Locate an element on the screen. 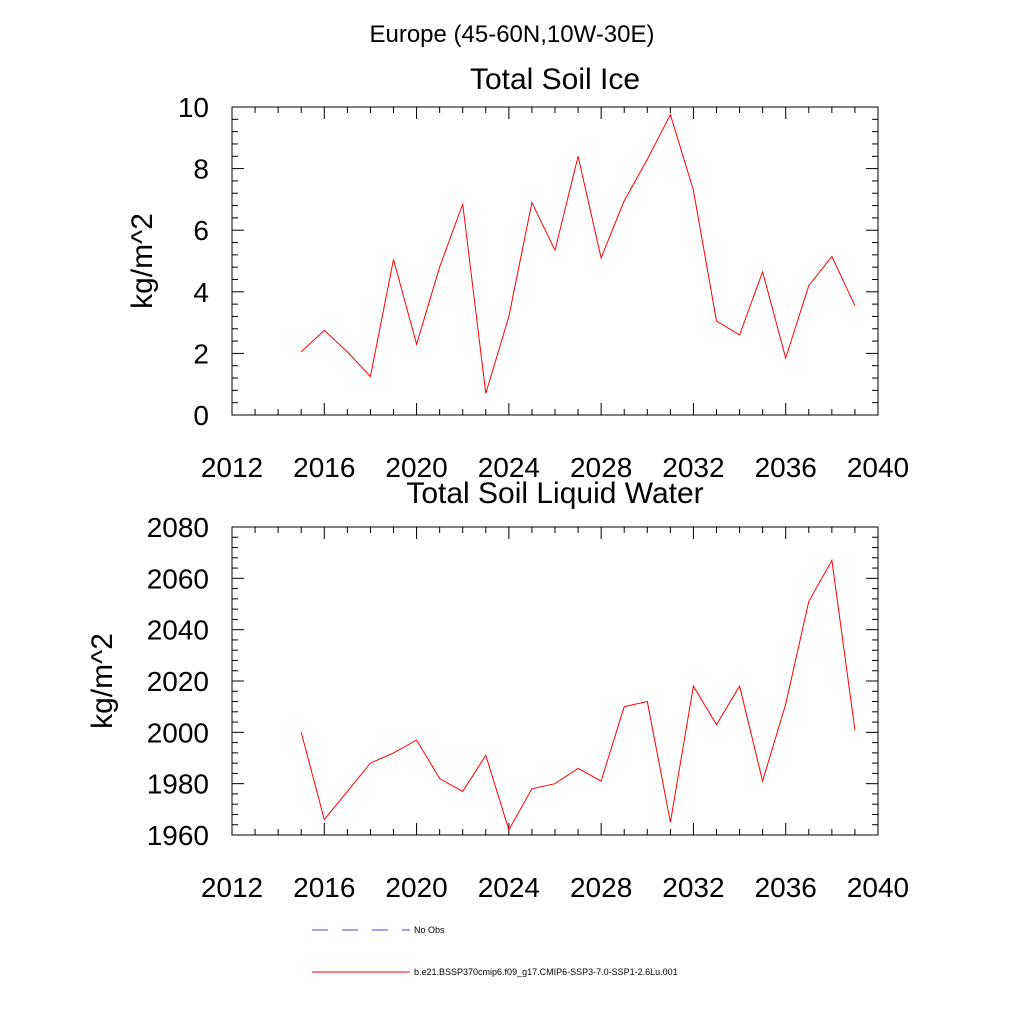 This screenshot has width=1024, height=1024. y-tick-label: 2080 is located at coordinates (178, 527).